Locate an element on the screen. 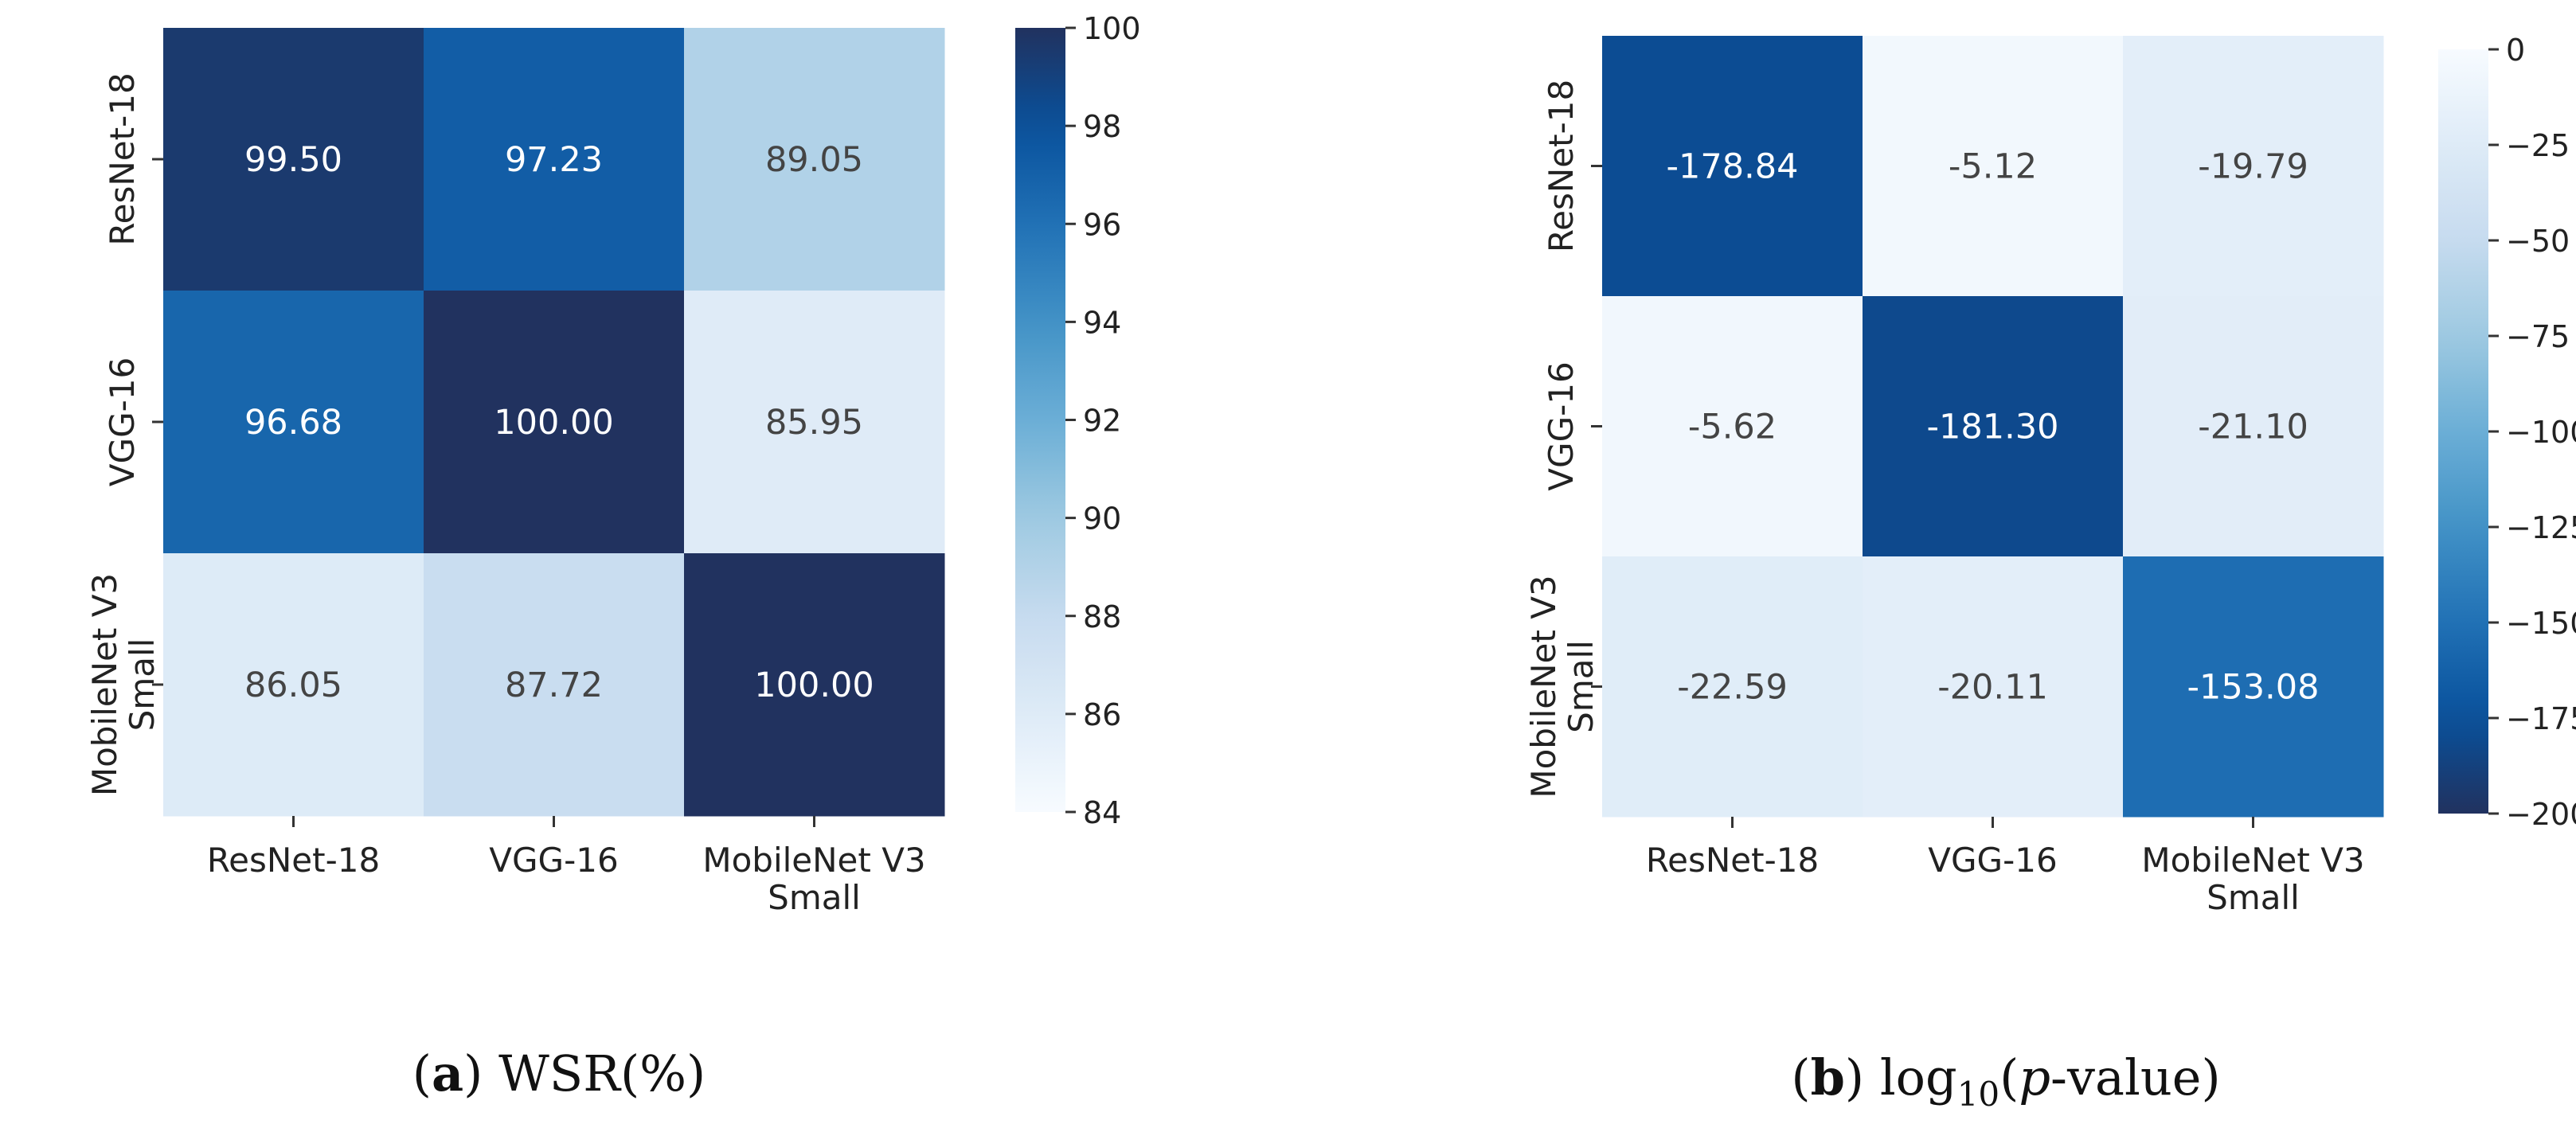 This screenshot has height=1128, width=2576. cell-value-label: 86.05 is located at coordinates (293, 685).